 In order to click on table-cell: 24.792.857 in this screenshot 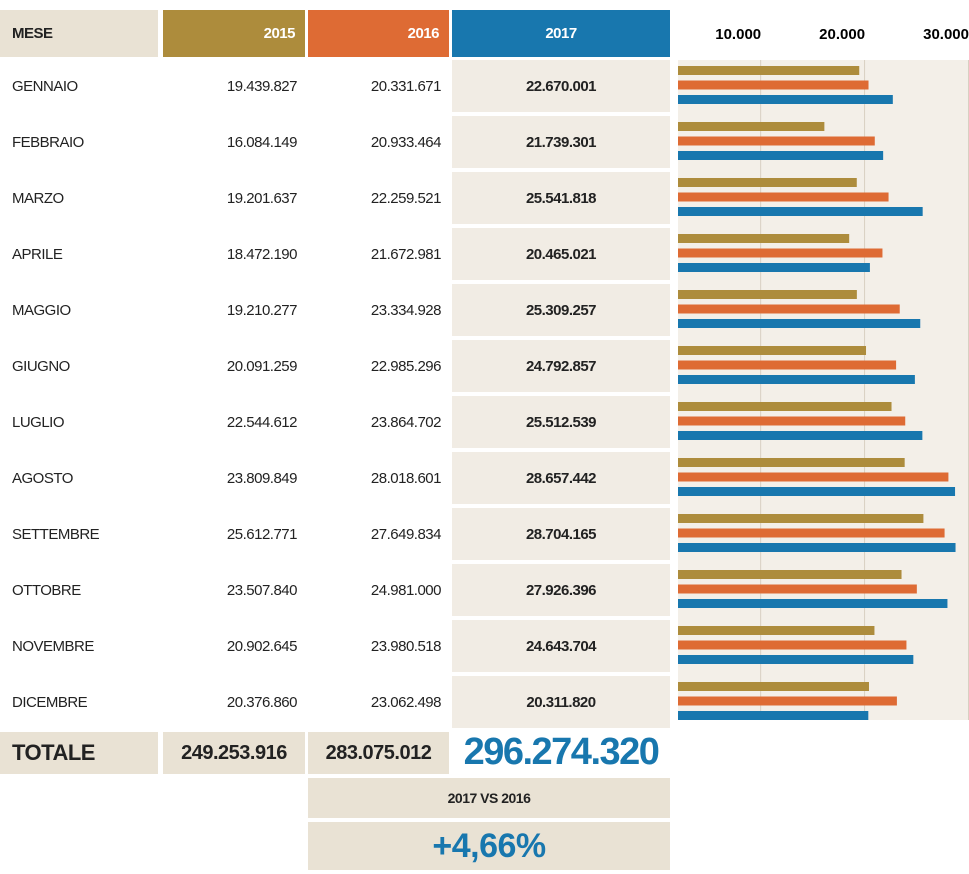, I will do `click(561, 366)`.